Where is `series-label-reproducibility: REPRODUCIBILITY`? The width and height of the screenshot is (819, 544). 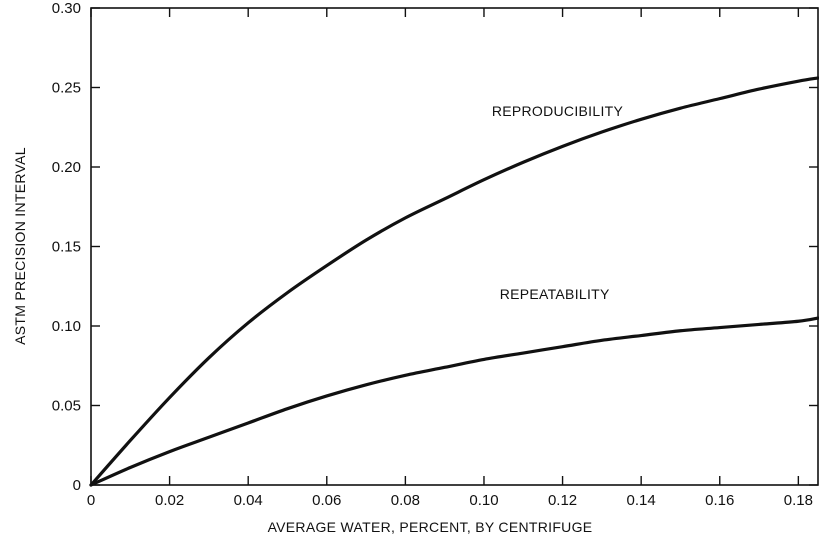 series-label-reproducibility: REPRODUCIBILITY is located at coordinates (558, 111).